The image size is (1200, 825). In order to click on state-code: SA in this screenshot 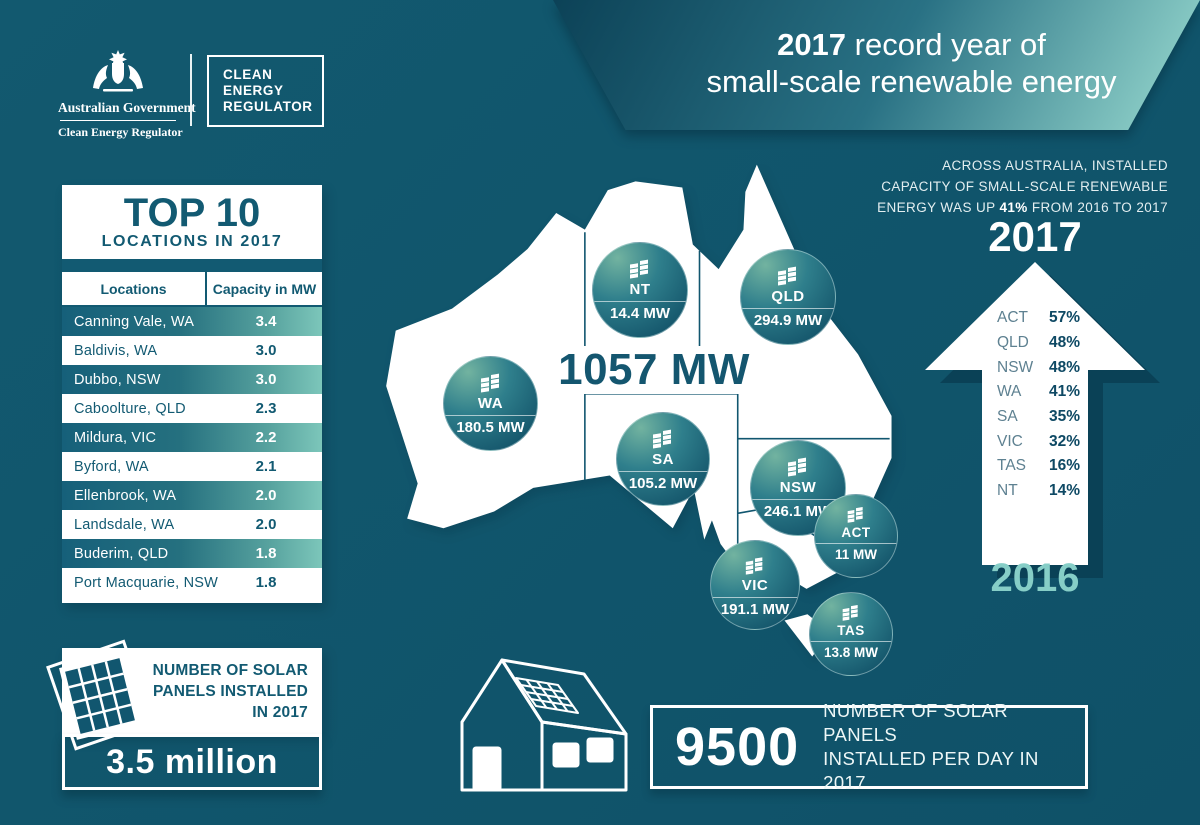, I will do `click(663, 459)`.